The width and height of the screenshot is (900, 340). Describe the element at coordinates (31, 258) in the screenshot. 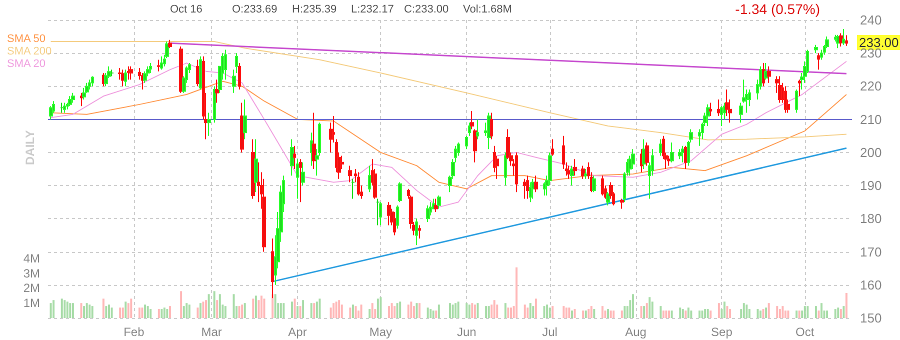

I see `y2-tick-label: 4M` at that location.